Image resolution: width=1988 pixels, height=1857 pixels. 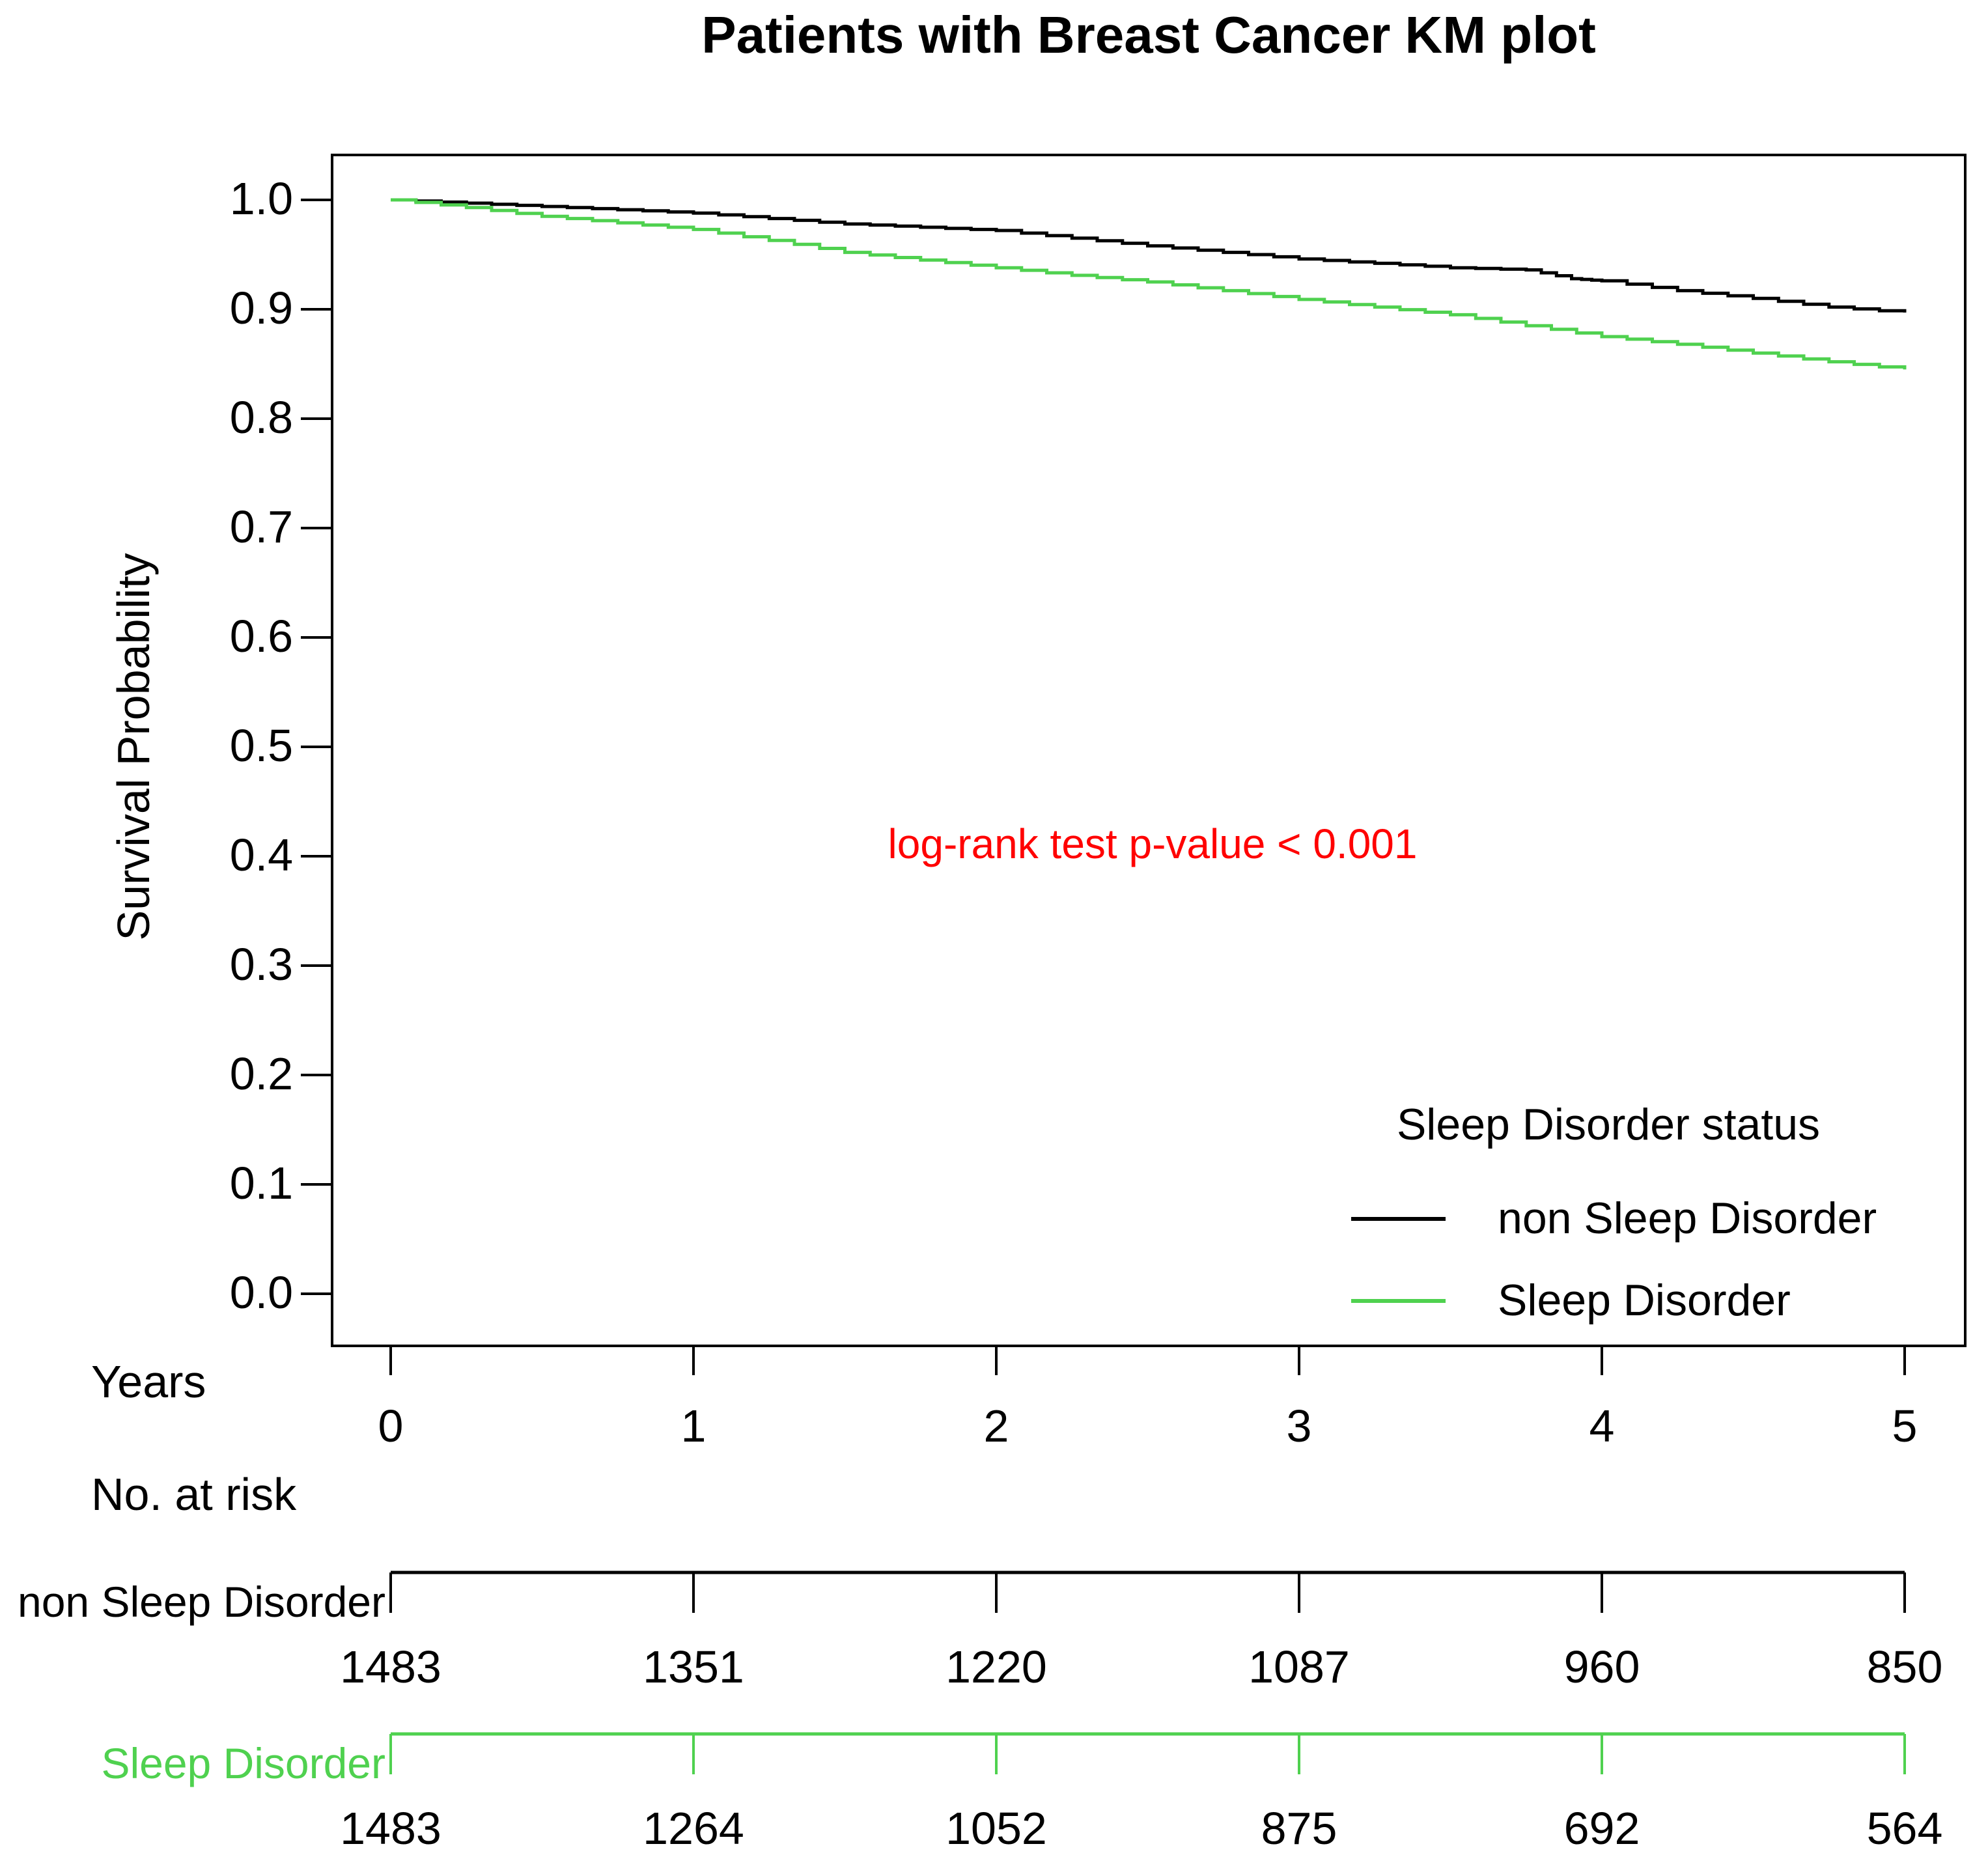 What do you see at coordinates (261, 855) in the screenshot?
I see `y-tick-label: 0.4` at bounding box center [261, 855].